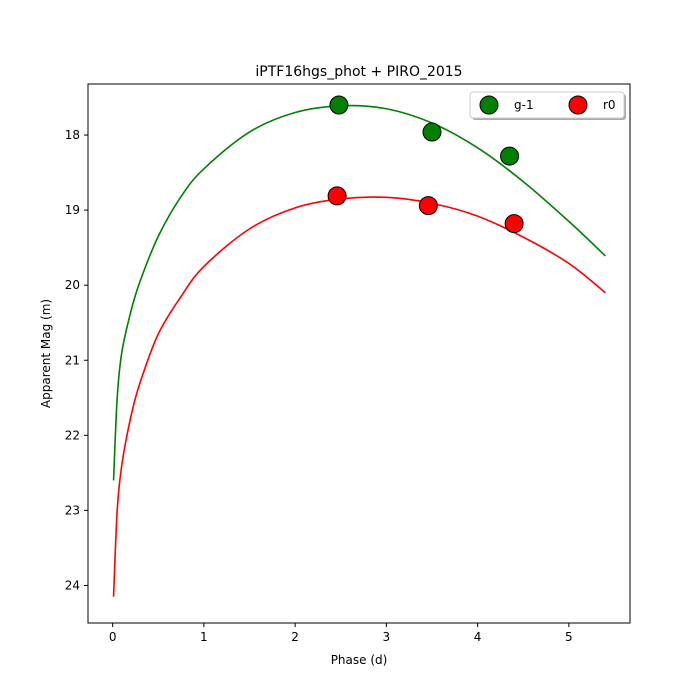 The image size is (700, 700). What do you see at coordinates (72, 435) in the screenshot?
I see `y-tick-label: 22` at bounding box center [72, 435].